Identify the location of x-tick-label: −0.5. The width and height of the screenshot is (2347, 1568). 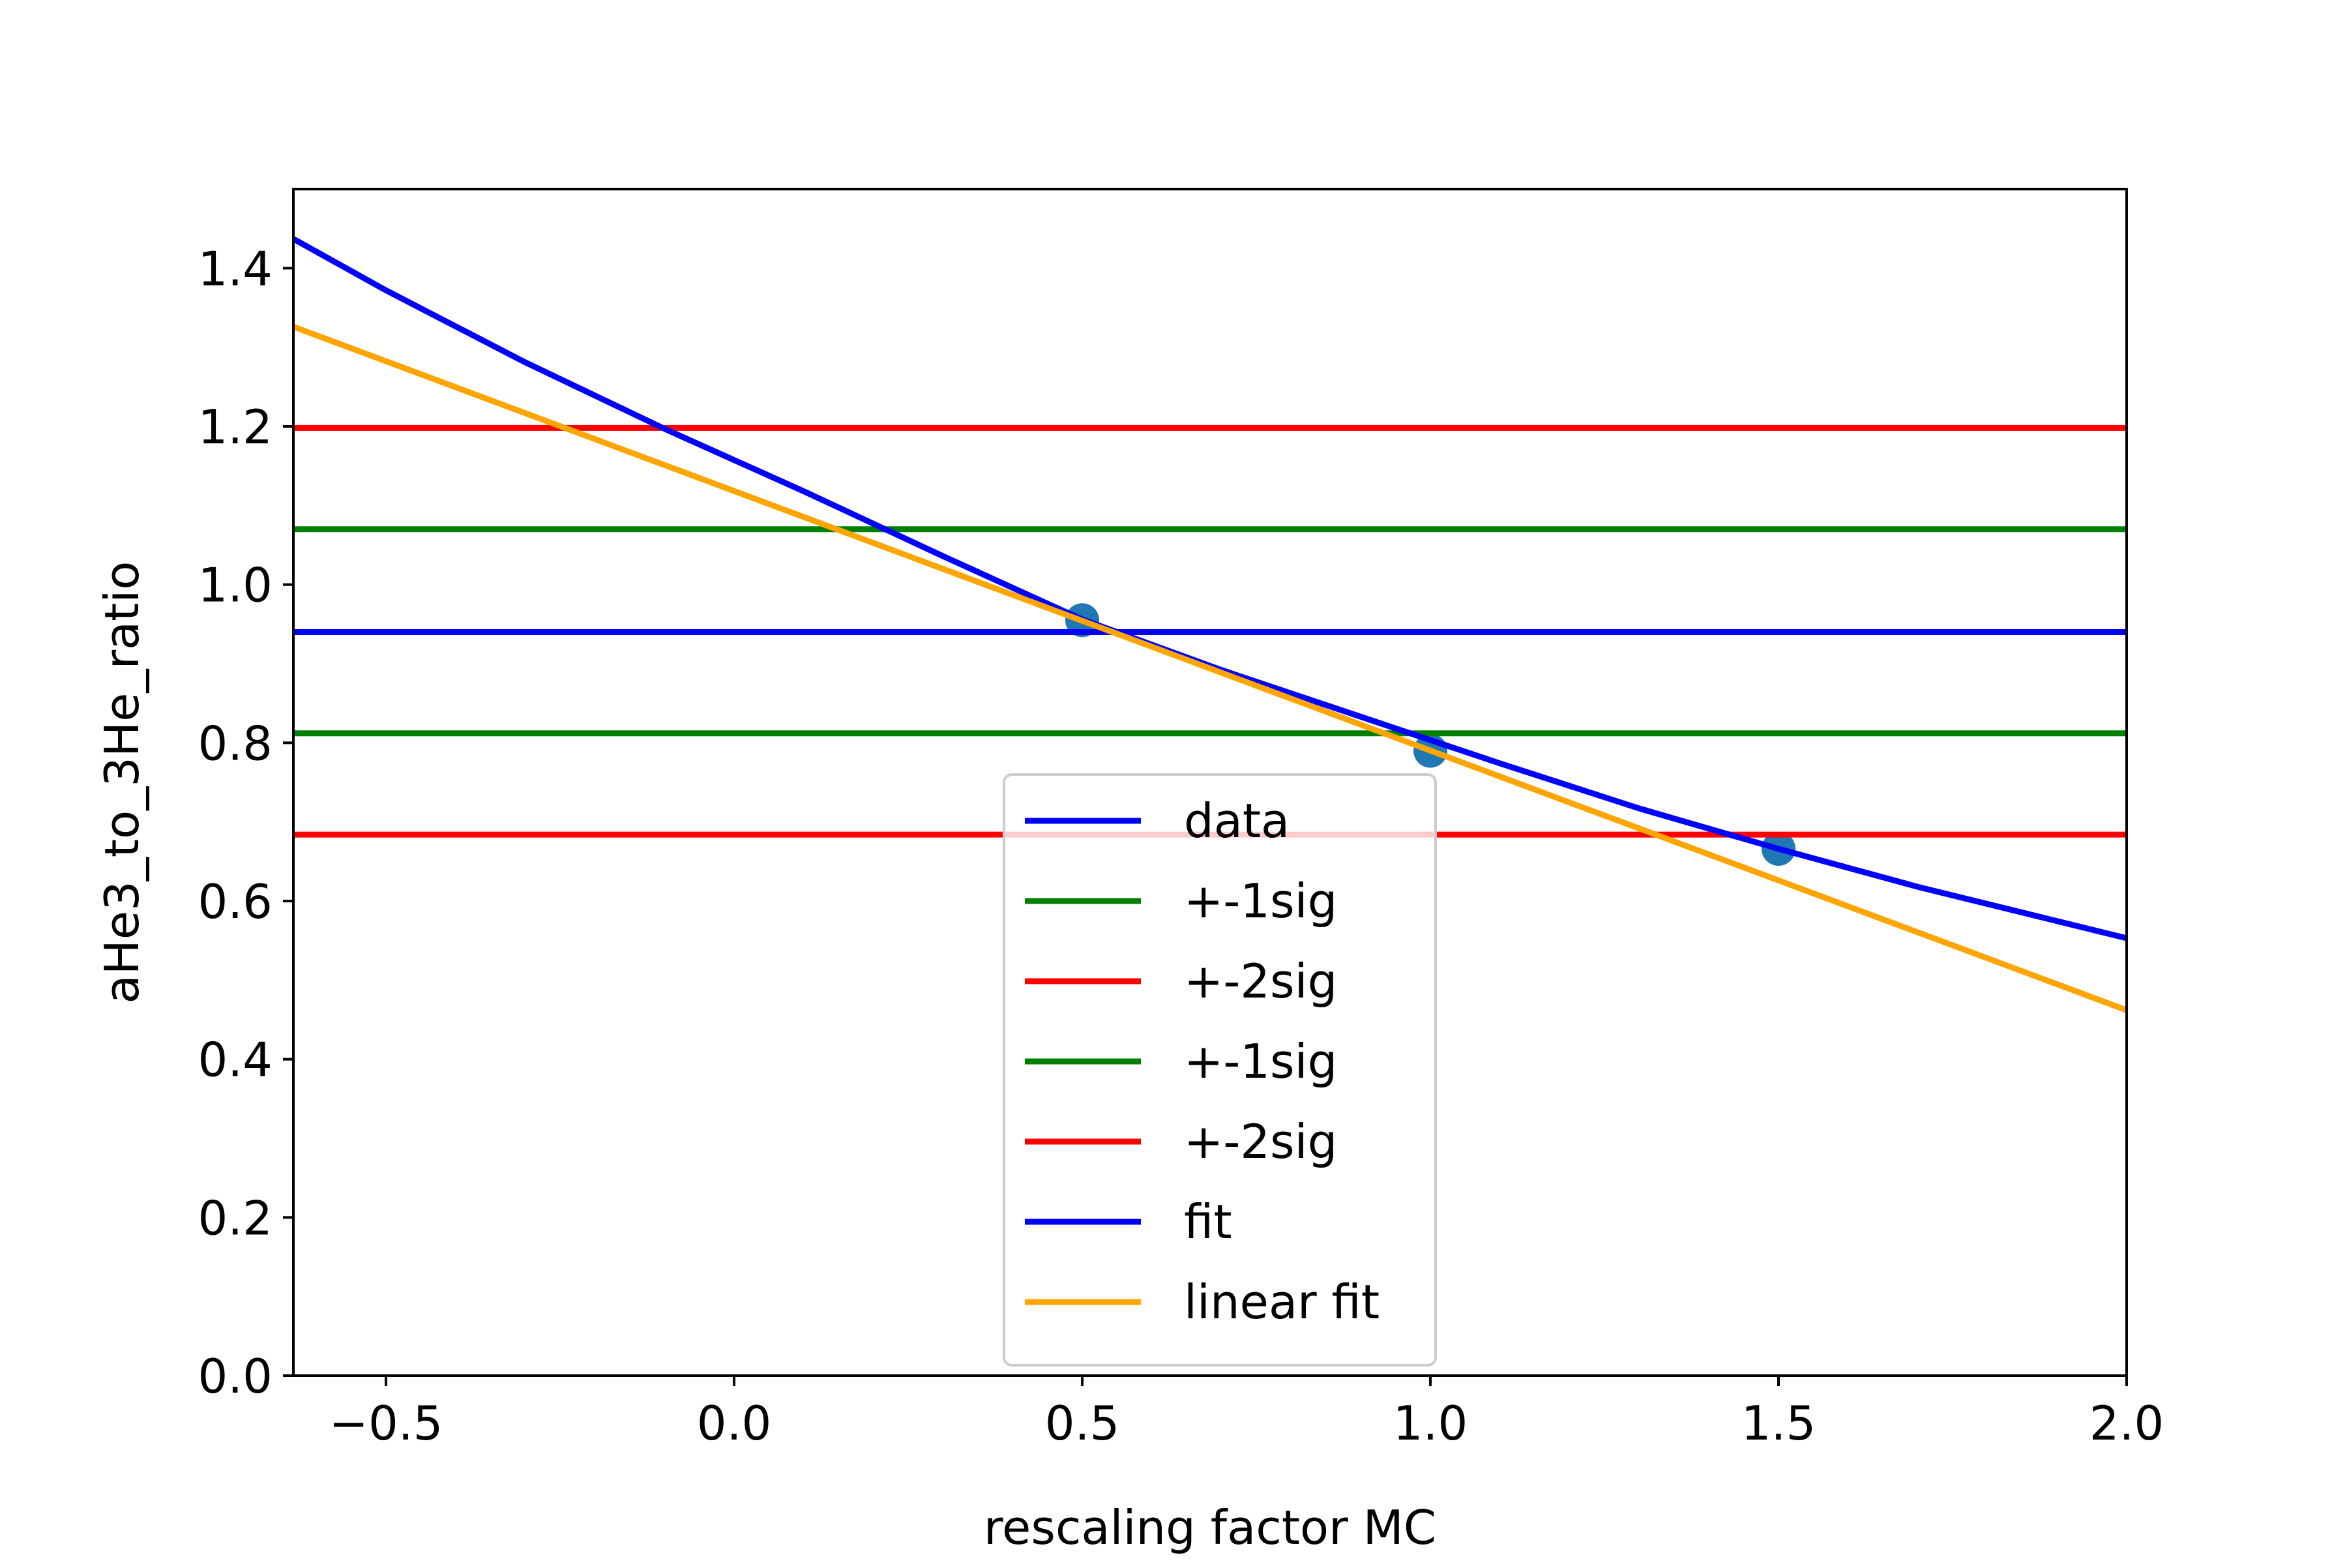
(386, 1424).